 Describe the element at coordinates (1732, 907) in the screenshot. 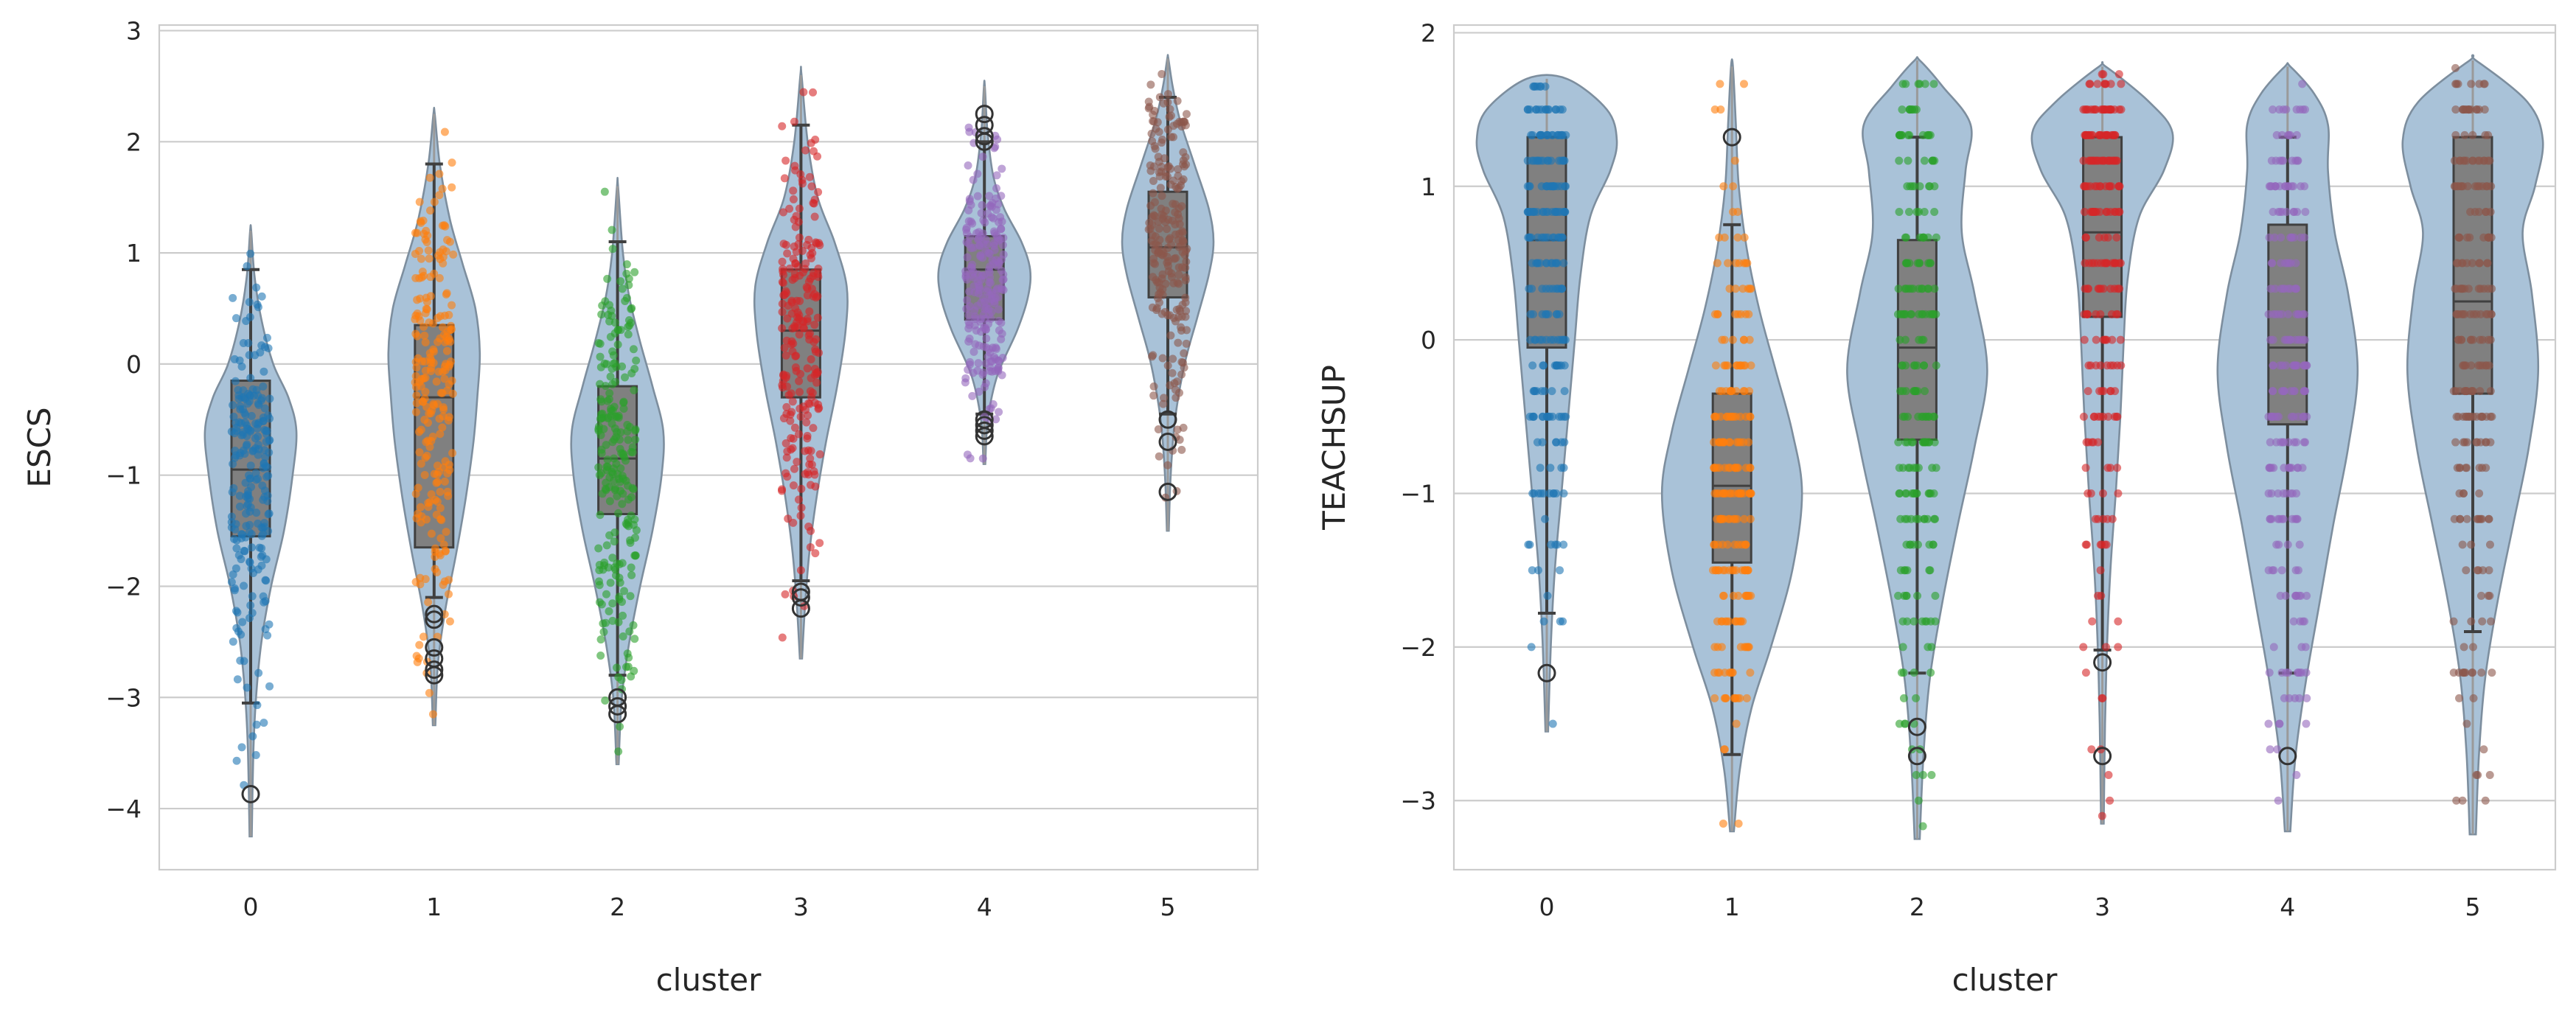

I see `x-tick-label: 1` at that location.